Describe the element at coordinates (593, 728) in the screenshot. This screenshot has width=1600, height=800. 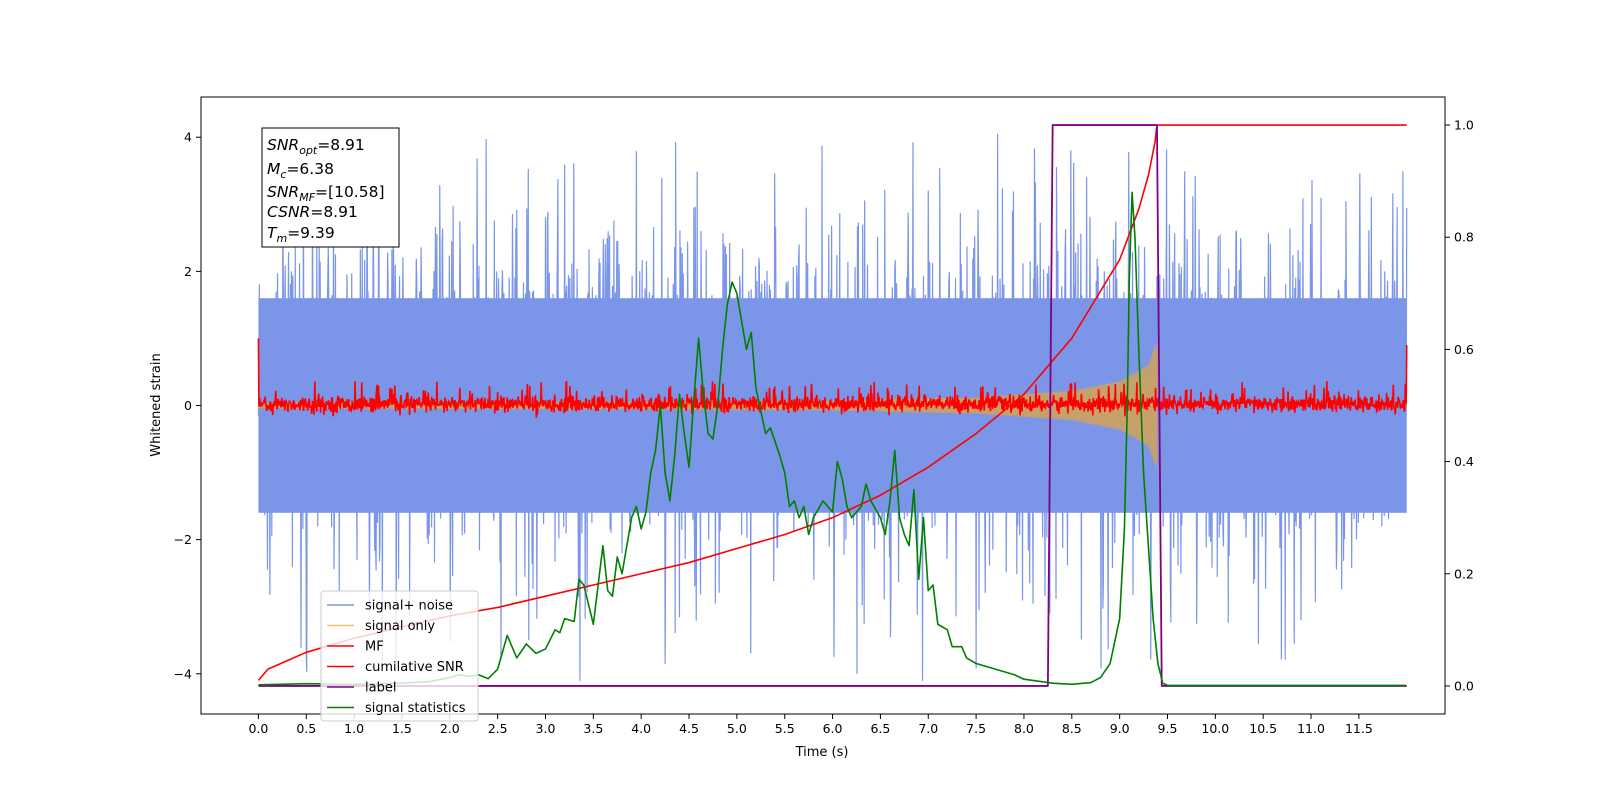
I see `x-tick-label: 3.5` at that location.